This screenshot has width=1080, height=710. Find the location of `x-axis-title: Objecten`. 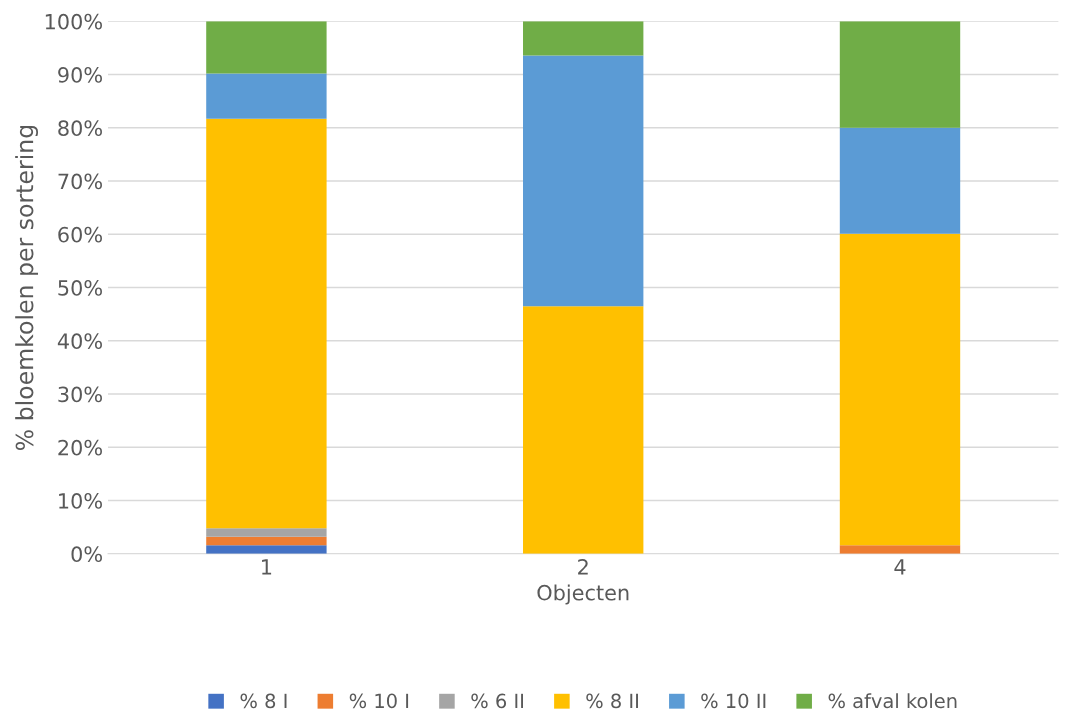

x-axis-title: Objecten is located at coordinates (583, 594).